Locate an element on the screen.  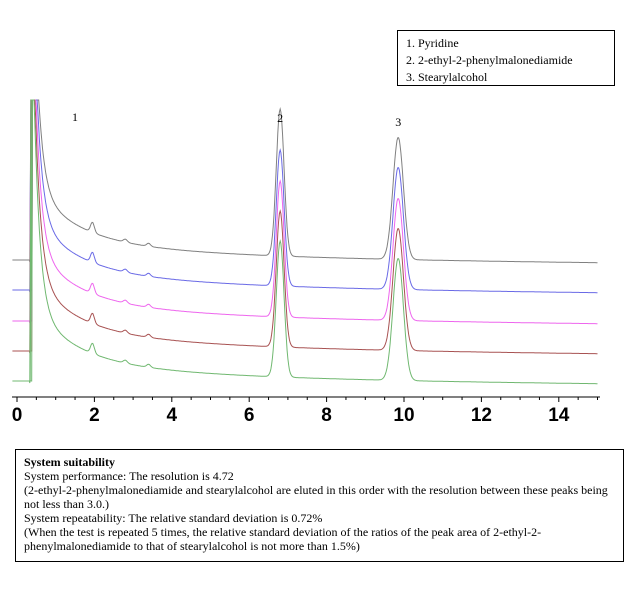
peak-label: 2 is located at coordinates (280, 118).